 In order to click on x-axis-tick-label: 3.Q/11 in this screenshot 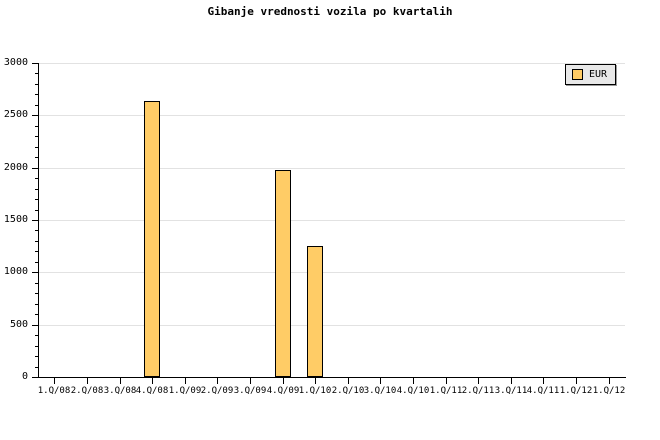, I will do `click(511, 391)`.